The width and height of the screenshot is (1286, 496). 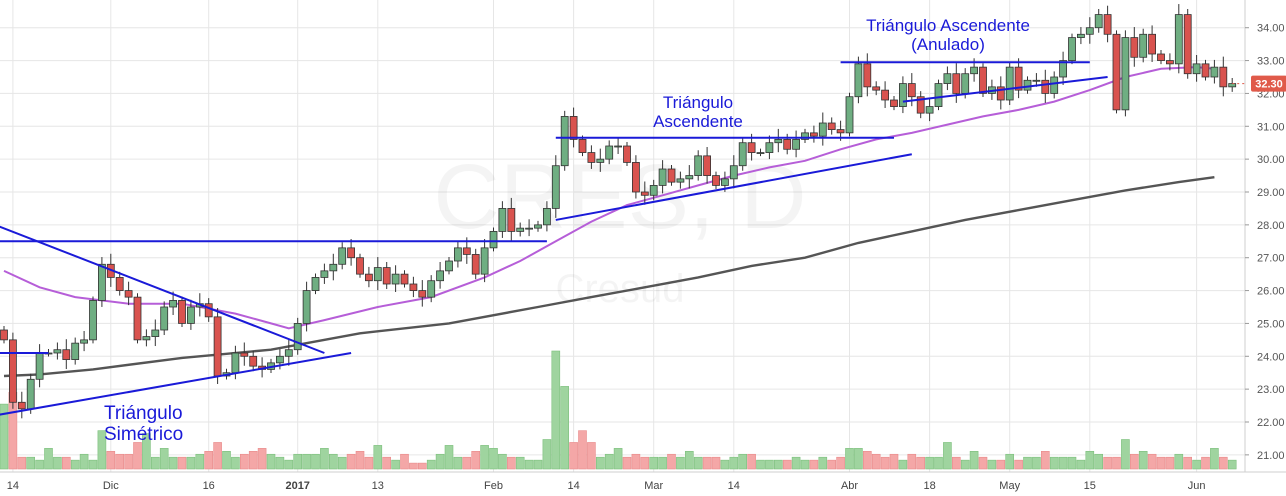 What do you see at coordinates (1271, 423) in the screenshot?
I see `price-tick-label: 22.00` at bounding box center [1271, 423].